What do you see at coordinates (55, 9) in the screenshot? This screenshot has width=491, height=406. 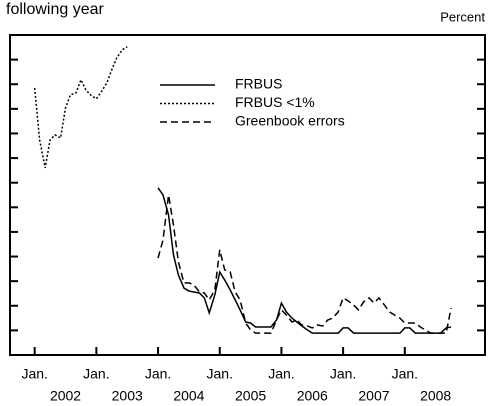 I see `chart-title: following year` at bounding box center [55, 9].